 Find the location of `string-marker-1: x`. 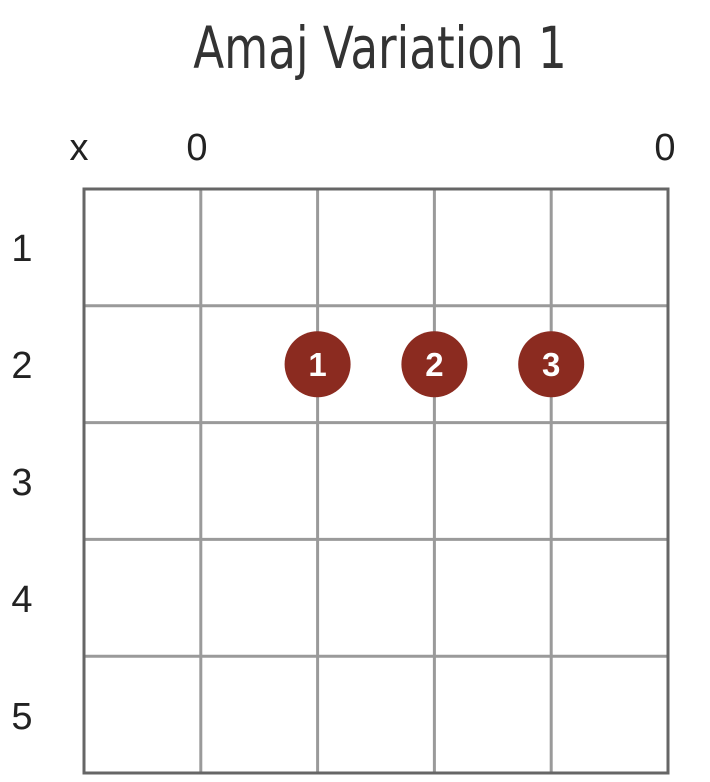

string-marker-1: x is located at coordinates (79, 148).